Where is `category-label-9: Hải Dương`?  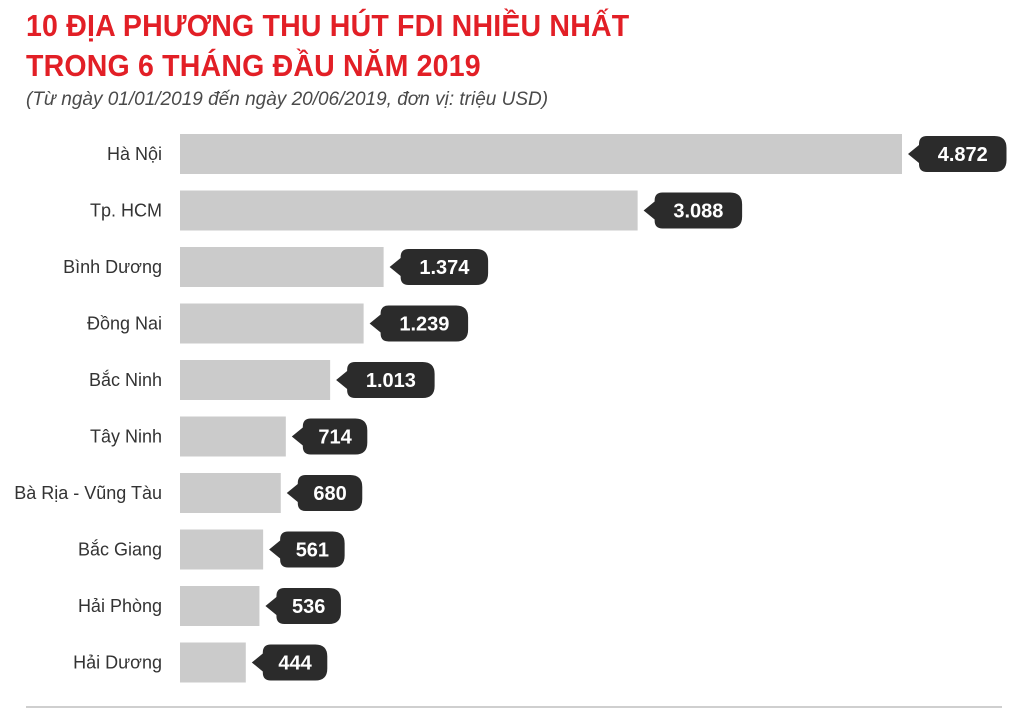
category-label-9: Hải Dương is located at coordinates (117, 663).